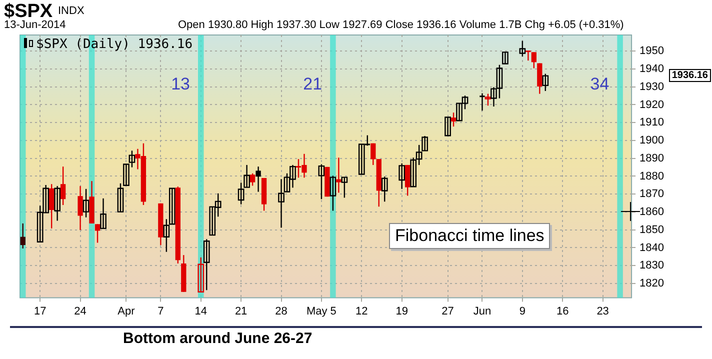  Describe the element at coordinates (522, 311) in the screenshot. I see `x-tick-label: 9` at that location.